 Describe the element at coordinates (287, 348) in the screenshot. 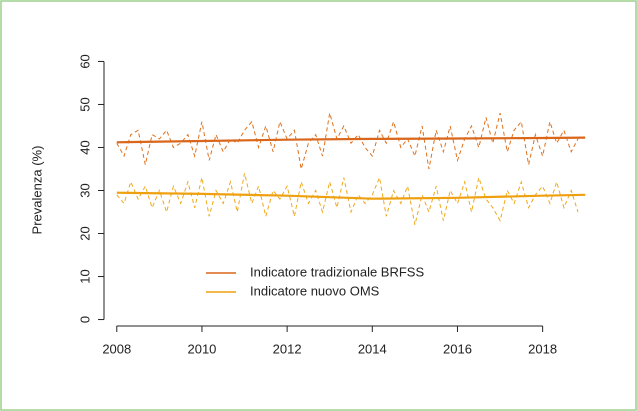

I see `x-tick-label: 2012` at that location.